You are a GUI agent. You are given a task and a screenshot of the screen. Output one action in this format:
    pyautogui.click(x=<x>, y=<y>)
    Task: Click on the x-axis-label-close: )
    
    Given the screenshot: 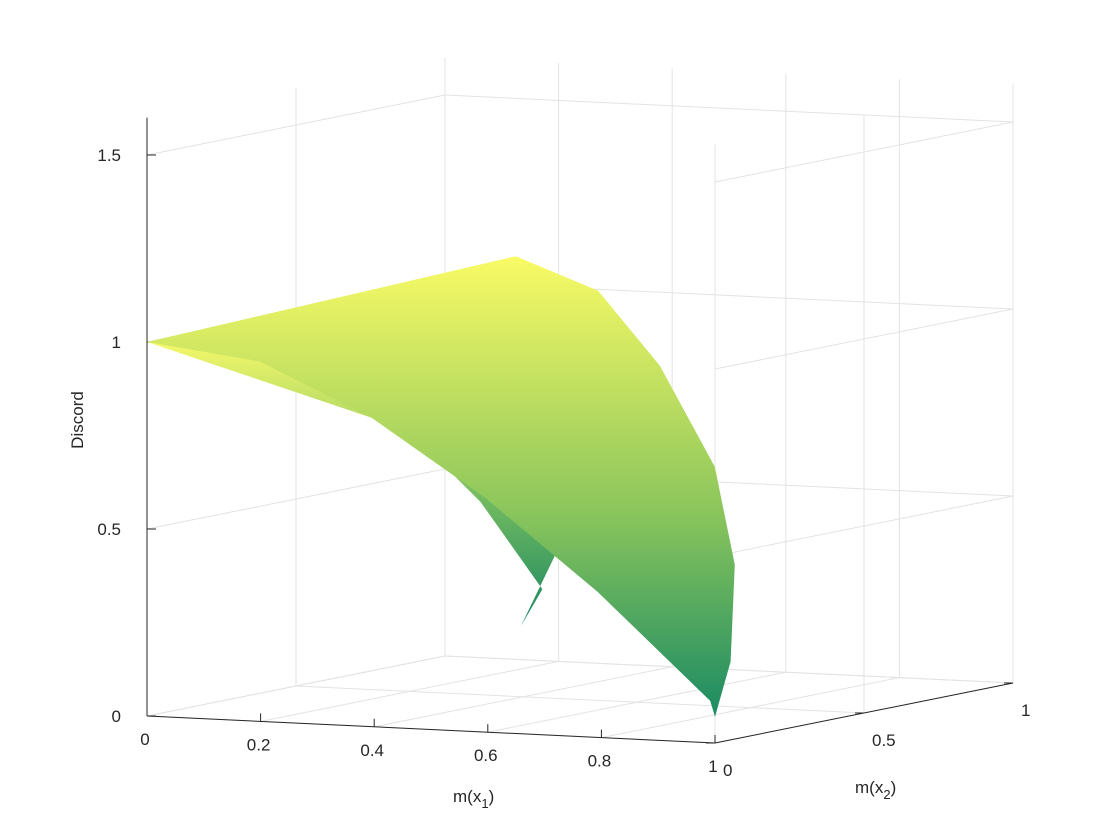 What is the action you would take?
    pyautogui.click(x=492, y=796)
    